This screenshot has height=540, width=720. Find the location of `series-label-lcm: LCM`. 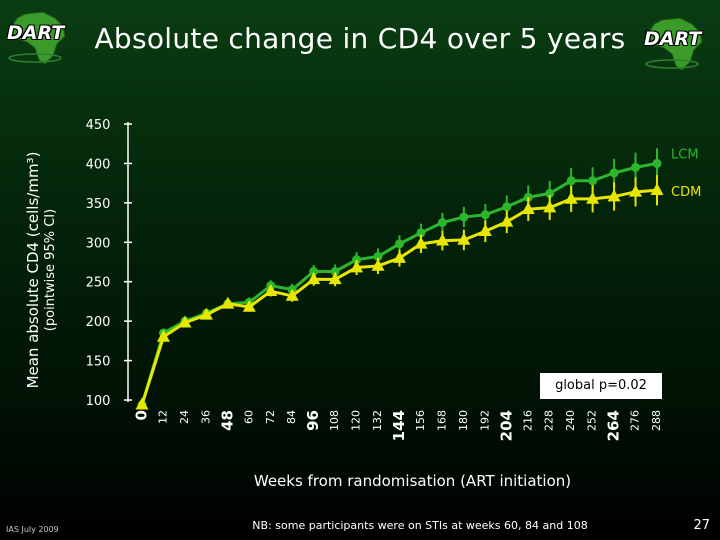

series-label-lcm: LCM is located at coordinates (685, 154).